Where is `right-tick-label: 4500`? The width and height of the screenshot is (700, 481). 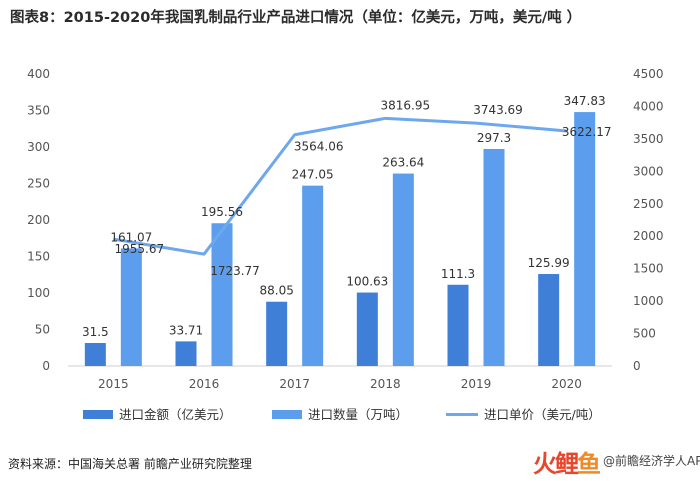 right-tick-label: 4500 is located at coordinates (648, 74).